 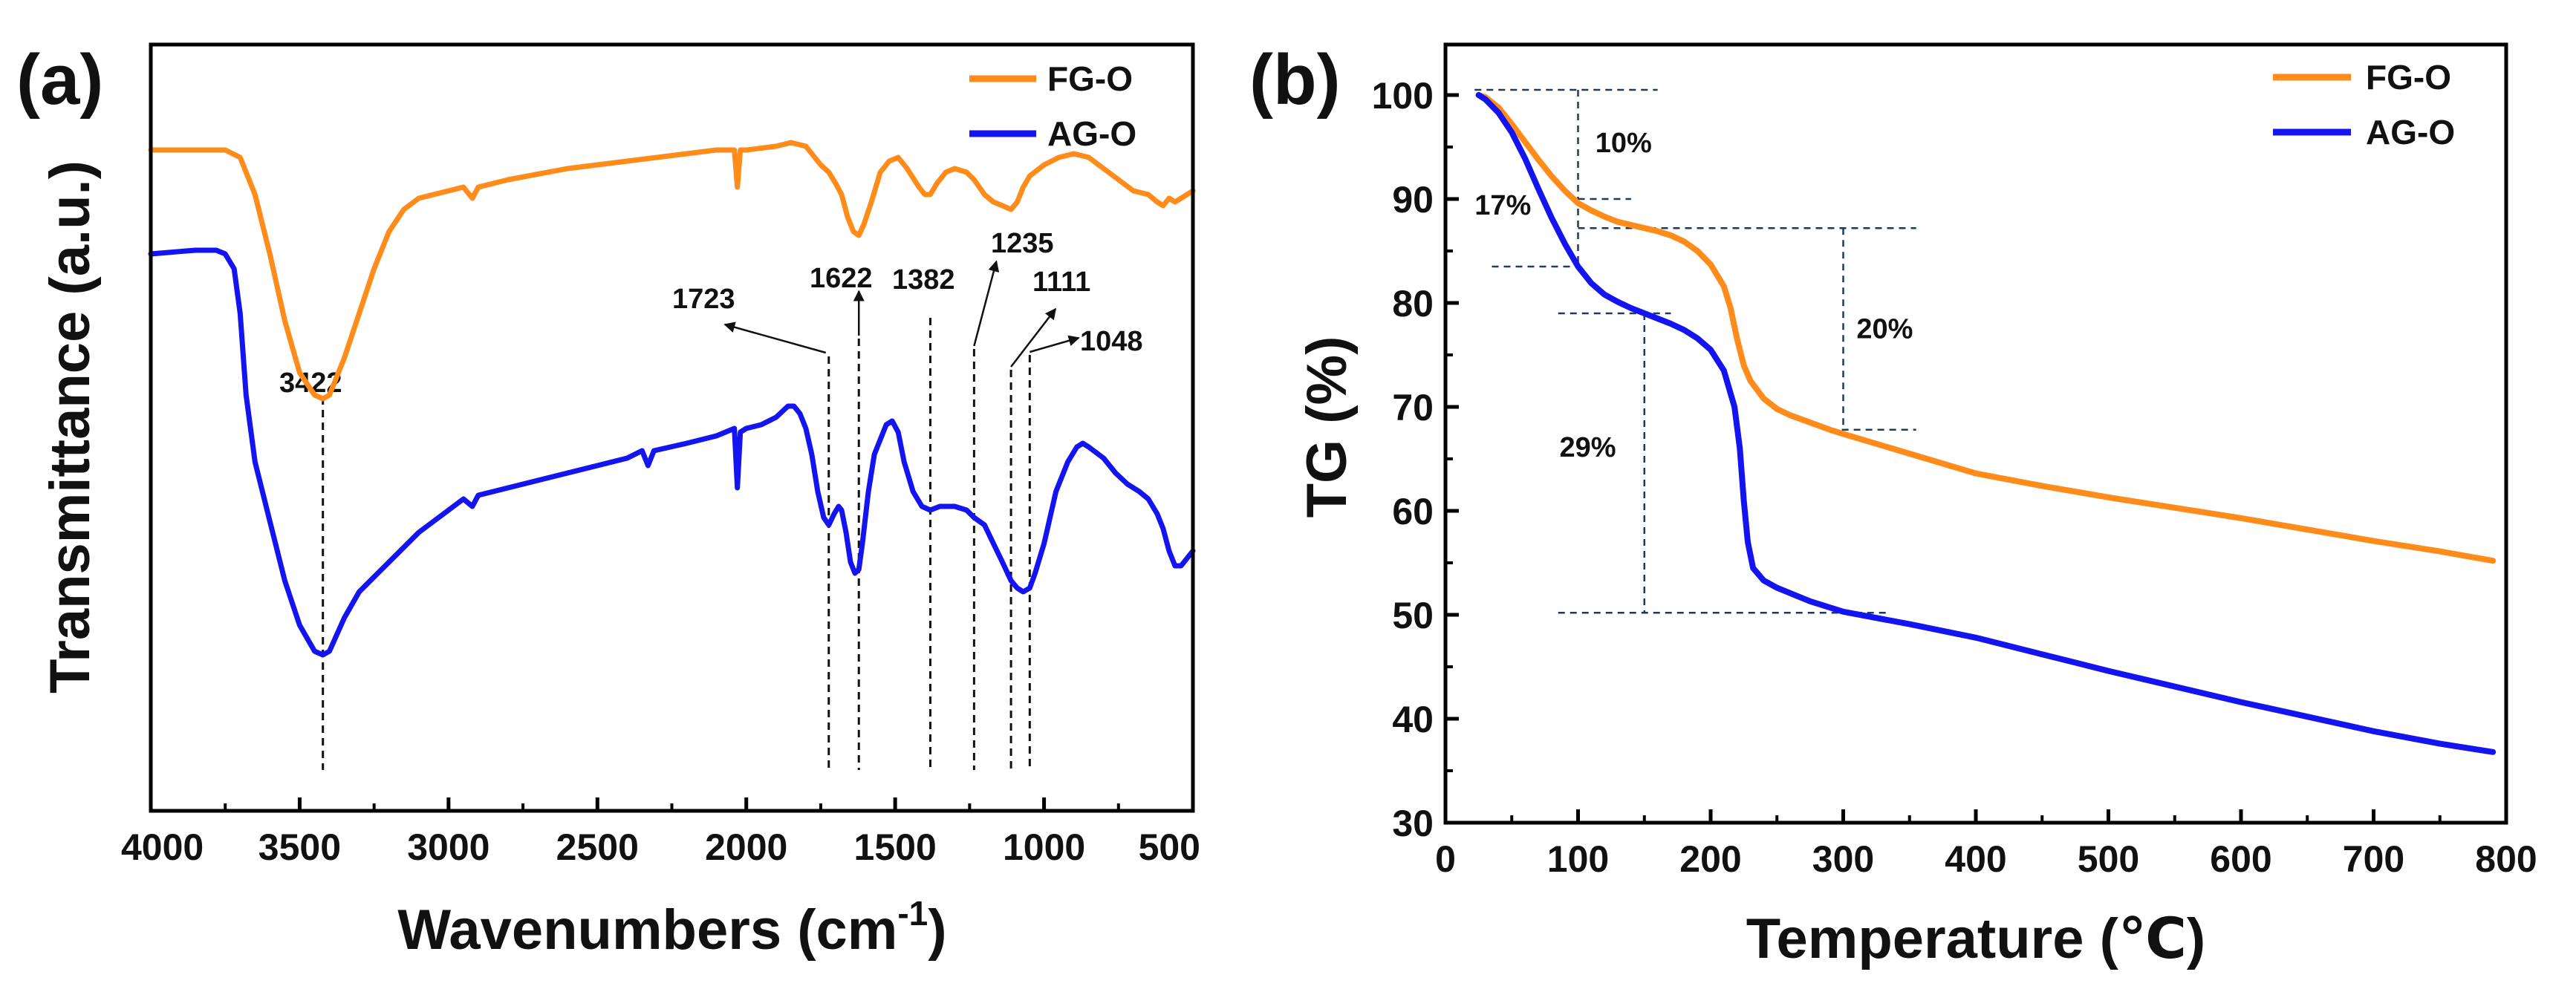 I want to click on x-tick-label-a: 3000, so click(x=448, y=847).